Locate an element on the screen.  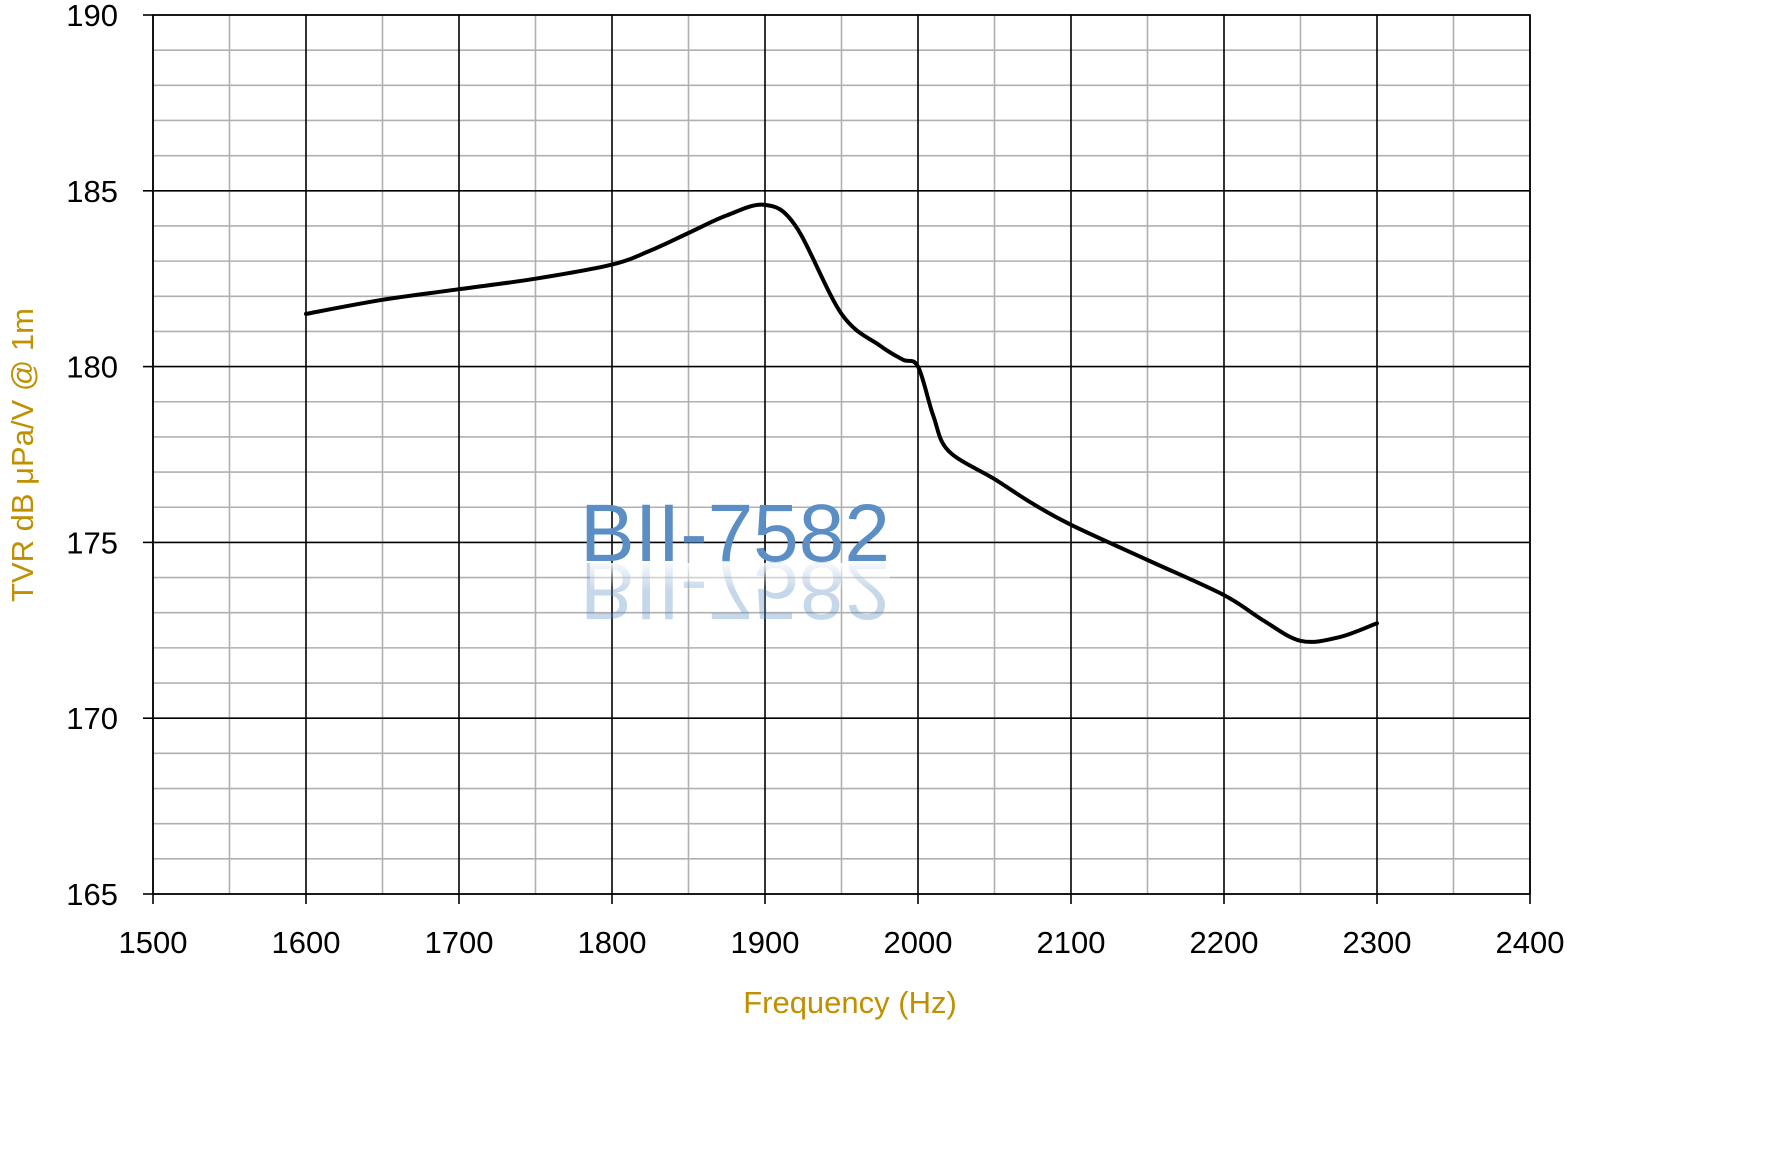
x-tick-label: 1900 is located at coordinates (765, 942).